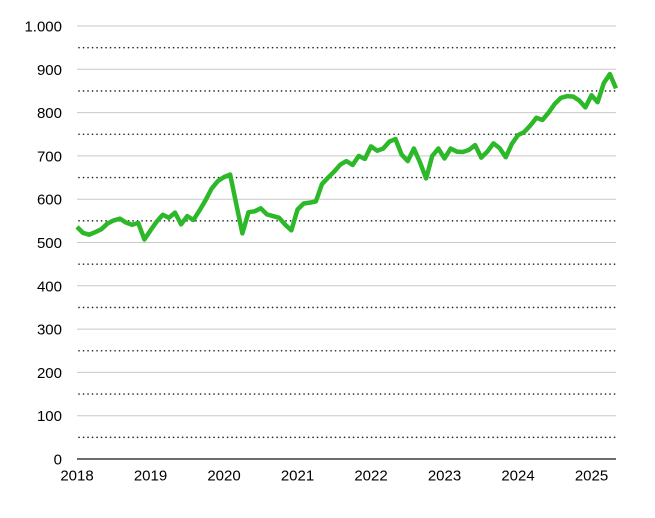 This screenshot has height=518, width=655. What do you see at coordinates (591, 476) in the screenshot?
I see `x-axis-label: 2025` at bounding box center [591, 476].